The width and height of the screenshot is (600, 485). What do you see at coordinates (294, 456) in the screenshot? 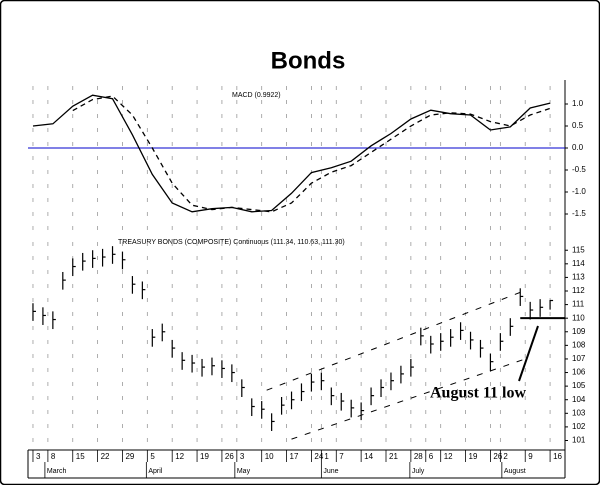
I see `x-tick-label: 17` at bounding box center [294, 456].